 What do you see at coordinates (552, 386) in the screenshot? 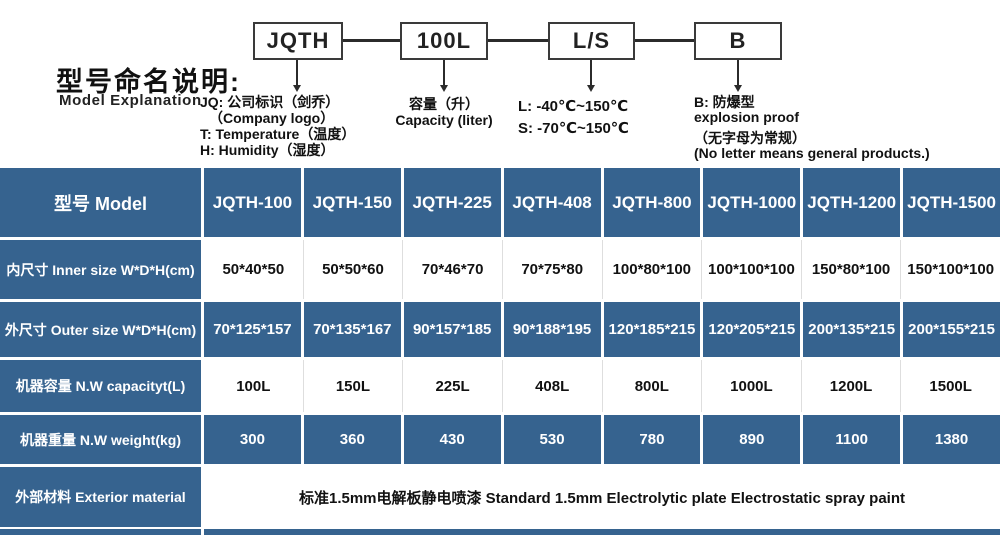
I see `spec-cell: 408L` at bounding box center [552, 386].